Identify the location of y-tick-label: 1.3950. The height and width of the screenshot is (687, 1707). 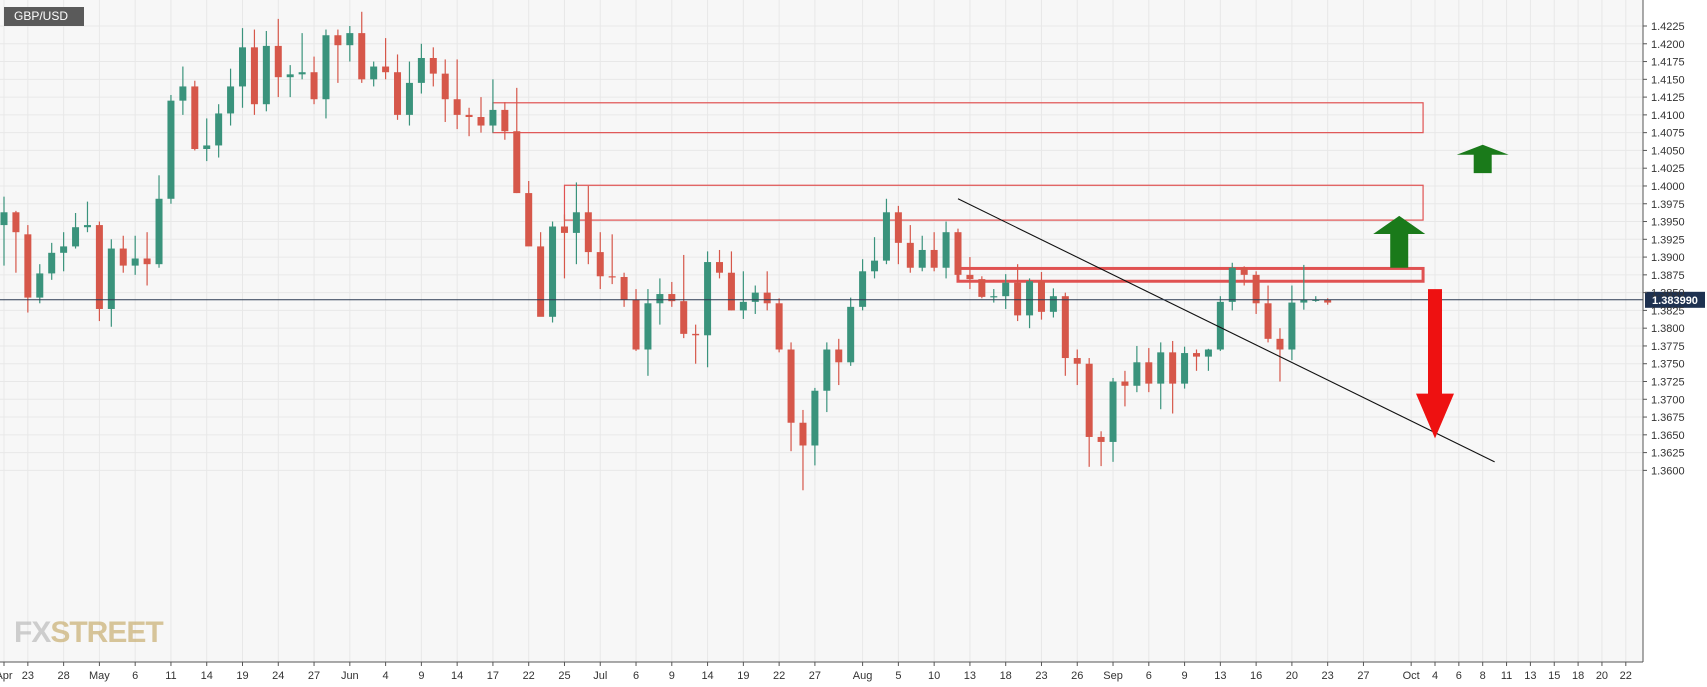
(1668, 223).